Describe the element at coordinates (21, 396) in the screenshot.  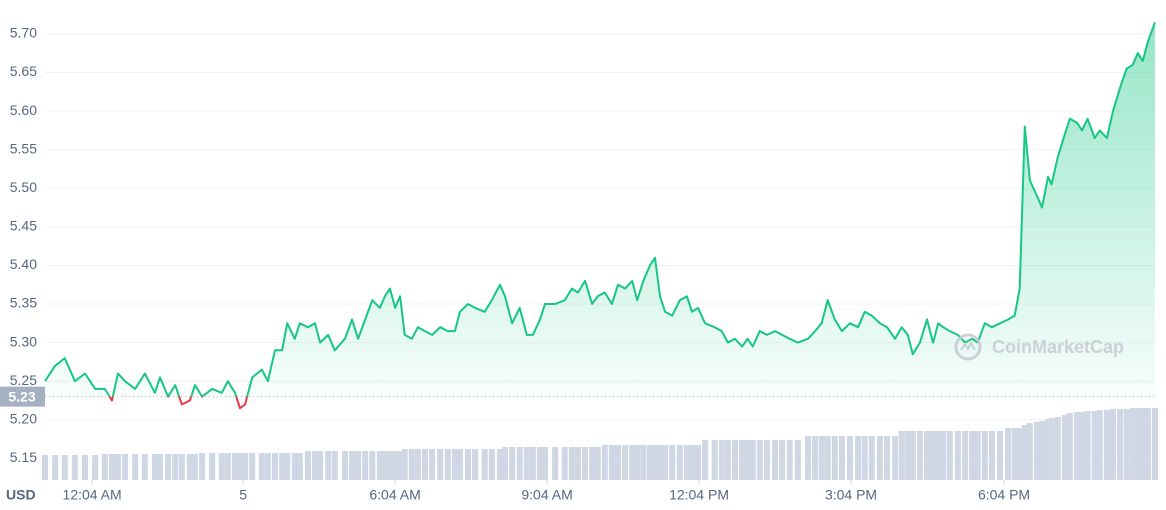
I see `baseline-label: 5.23` at that location.